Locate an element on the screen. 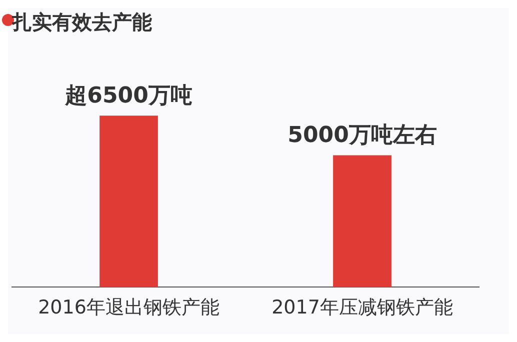 This screenshot has height=342, width=517. x-tick-label: 2016年退出钢铁产能 is located at coordinates (129, 307).